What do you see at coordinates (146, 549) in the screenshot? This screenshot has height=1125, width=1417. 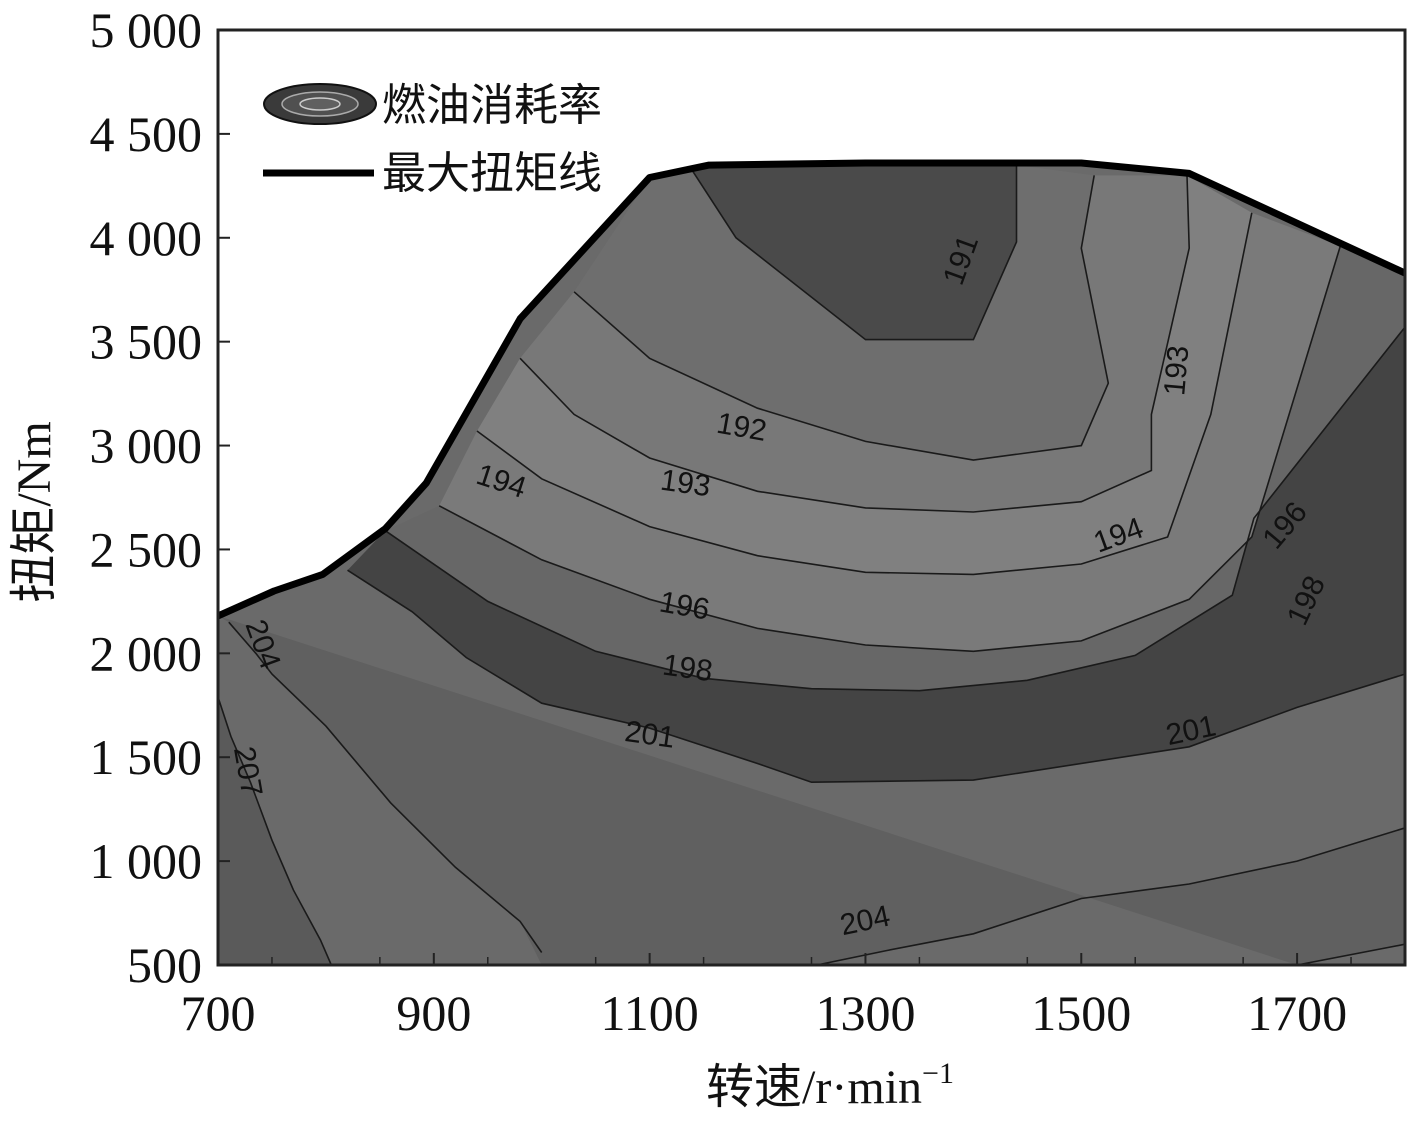 I see `y-tick-label: 2 500` at bounding box center [146, 549].